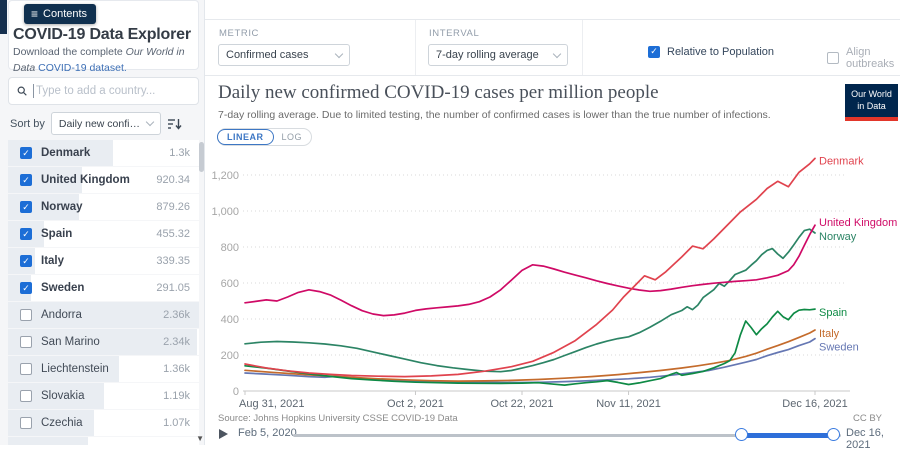  Describe the element at coordinates (60, 14) in the screenshot. I see `contents-button: ≡ Contents` at that location.